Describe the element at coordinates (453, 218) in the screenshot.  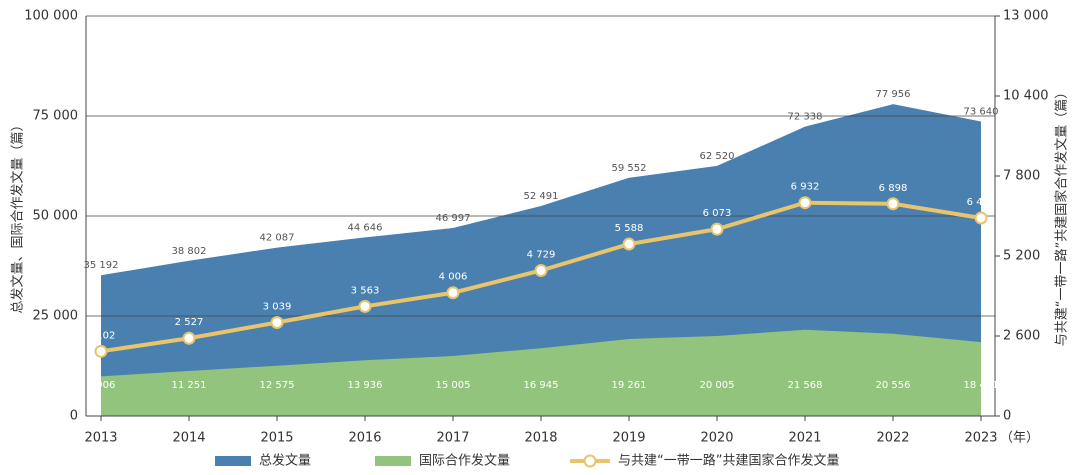
I see `value-label: 46 997` at that location.